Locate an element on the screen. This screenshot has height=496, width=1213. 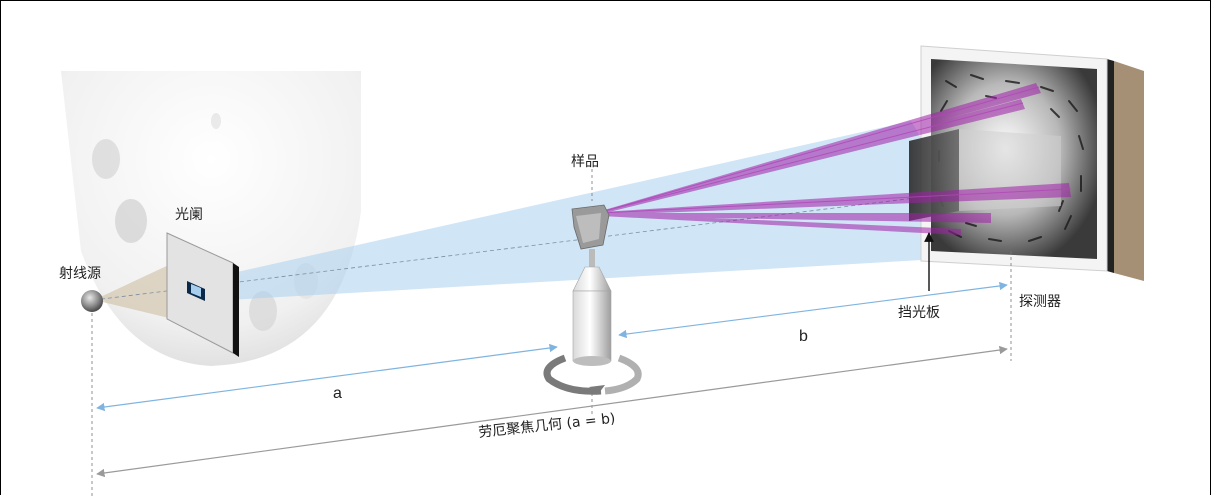
label-beamstop: 挡光板 is located at coordinates (919, 313).